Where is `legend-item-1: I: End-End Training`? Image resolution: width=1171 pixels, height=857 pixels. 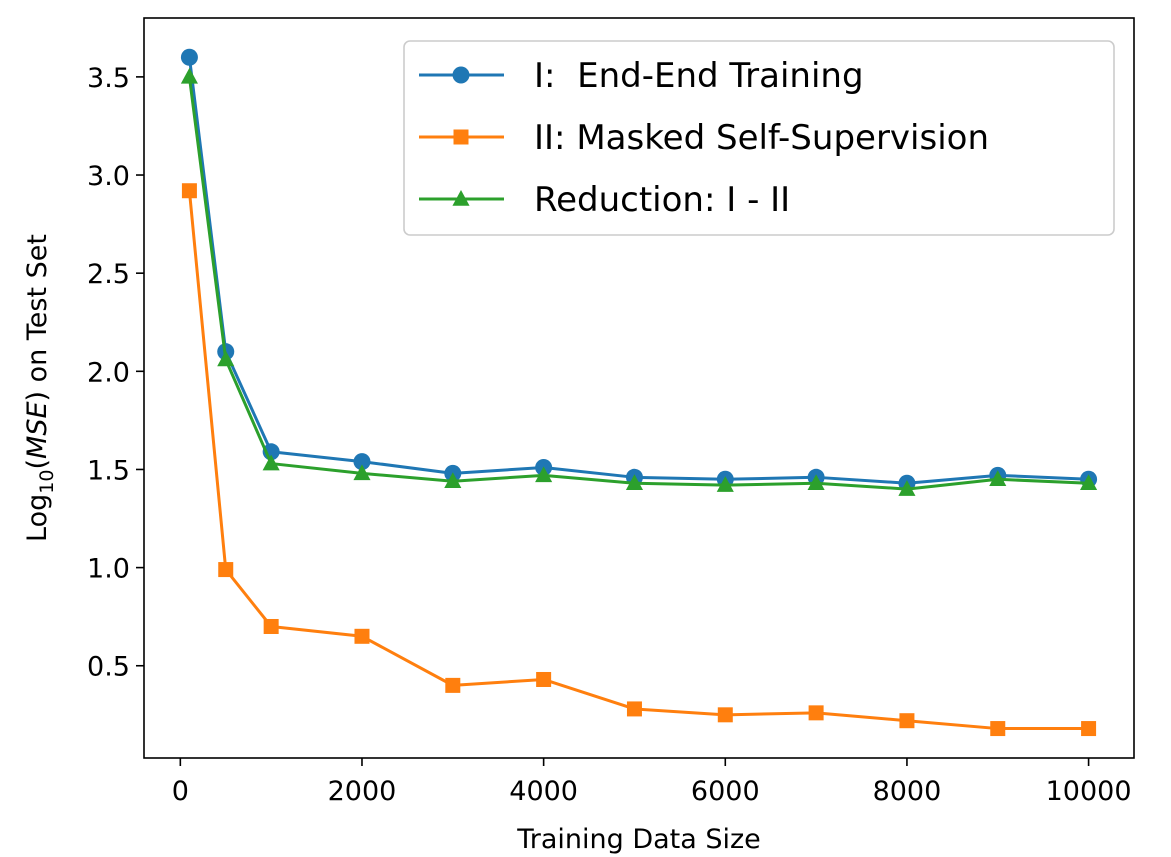 legend-item-1: I: End-End Training is located at coordinates (641, 76).